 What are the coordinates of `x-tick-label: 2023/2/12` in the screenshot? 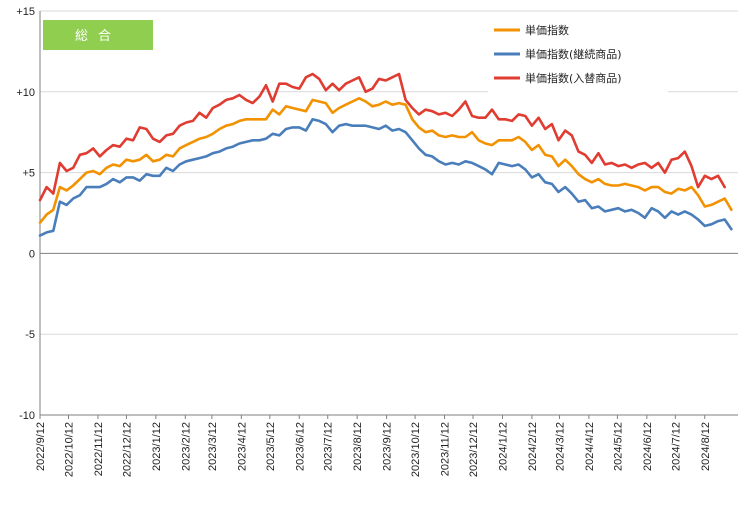 It's located at (186, 446).